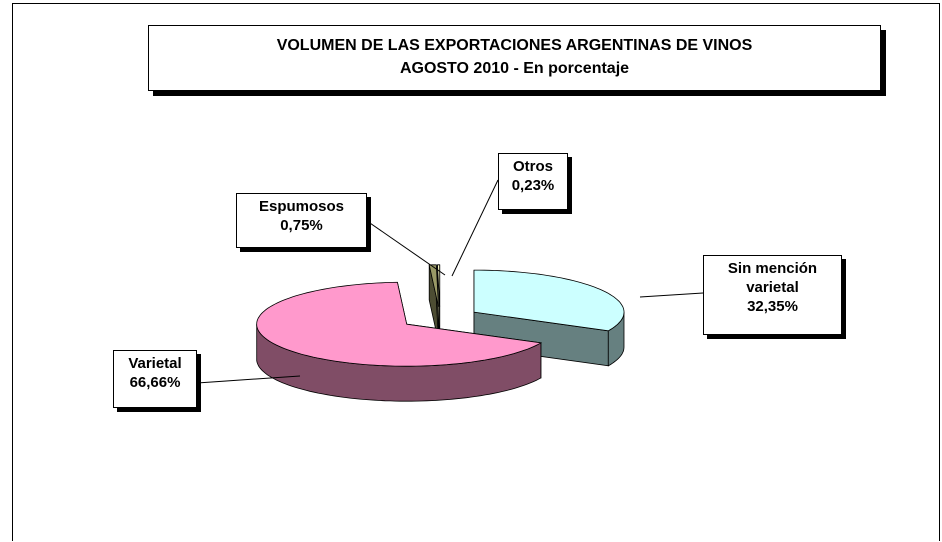 This screenshot has height=542, width=942. What do you see at coordinates (533, 185) in the screenshot?
I see `label-value: 0,23%` at bounding box center [533, 185].